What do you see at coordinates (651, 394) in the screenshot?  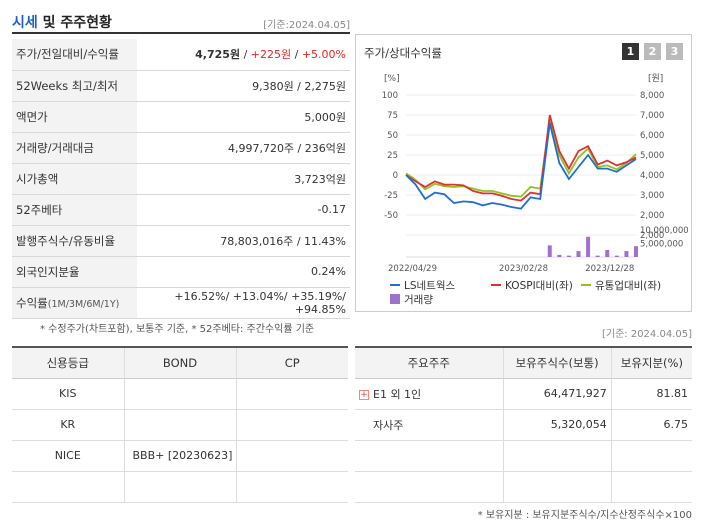 I see `pct-cell: 81.81` at bounding box center [651, 394].